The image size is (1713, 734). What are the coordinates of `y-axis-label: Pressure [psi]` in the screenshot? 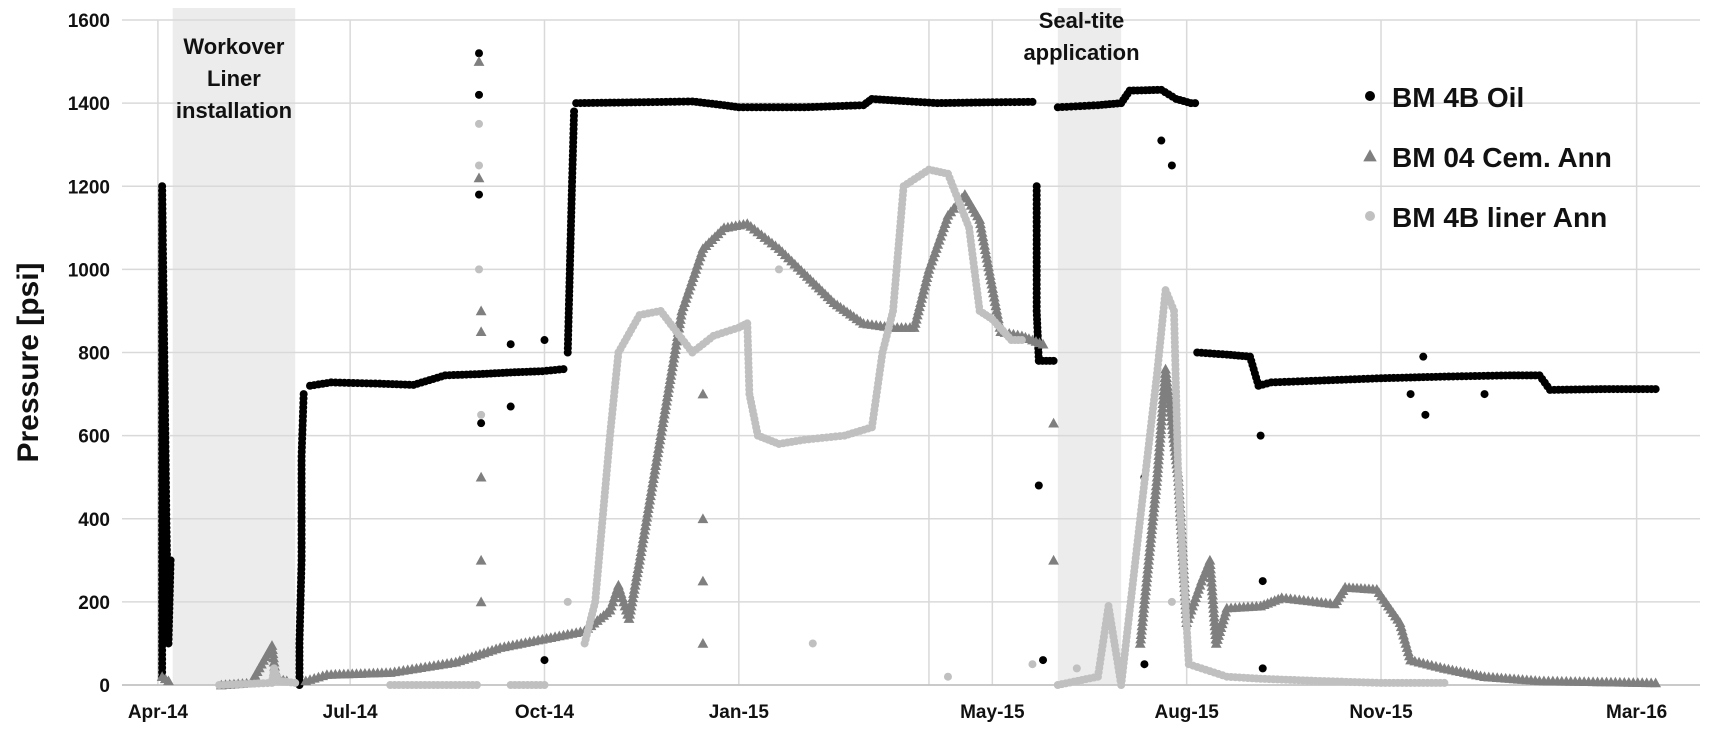 It's located at (28, 362).